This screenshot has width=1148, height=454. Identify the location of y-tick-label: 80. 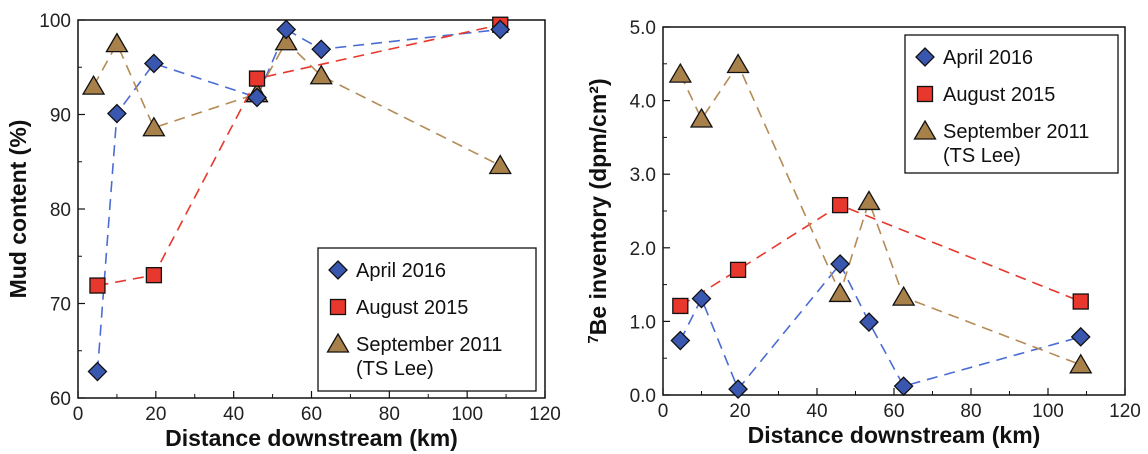
(60, 210).